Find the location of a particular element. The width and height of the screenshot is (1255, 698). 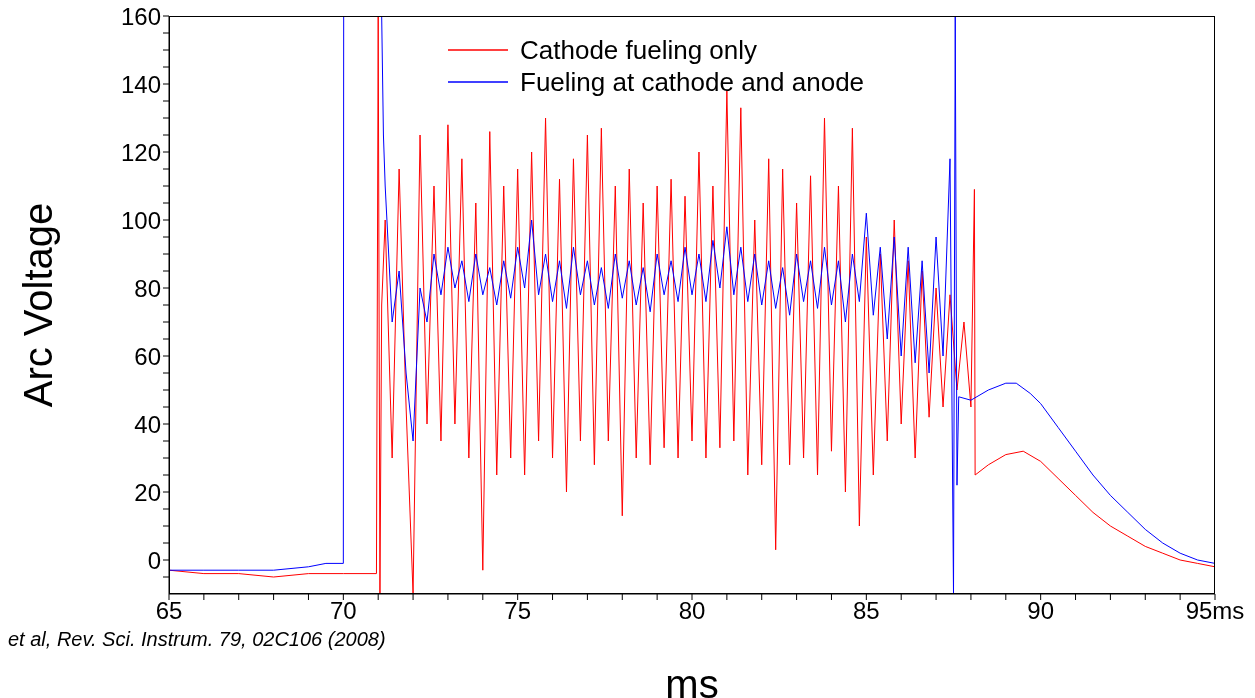

y-tick-label: 100 is located at coordinates (140, 220).